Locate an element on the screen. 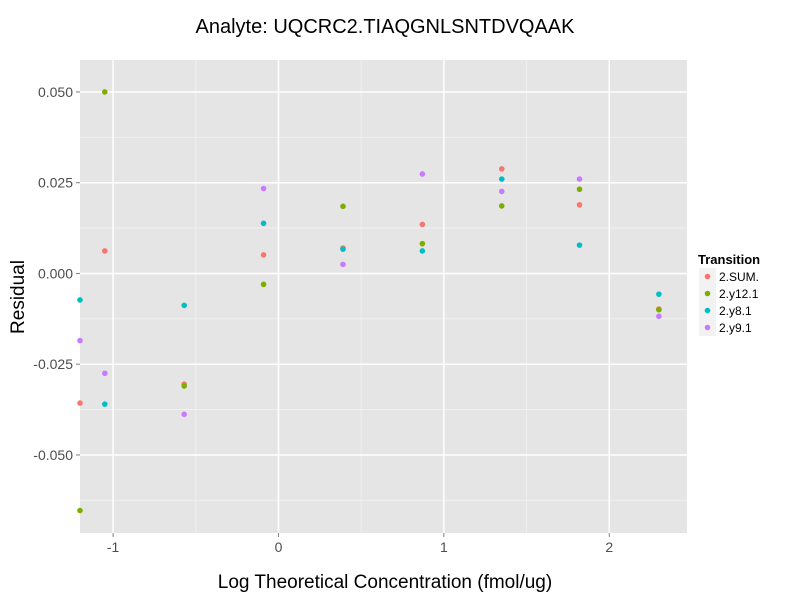  y-tick-label: -0.025 is located at coordinates (53, 364).